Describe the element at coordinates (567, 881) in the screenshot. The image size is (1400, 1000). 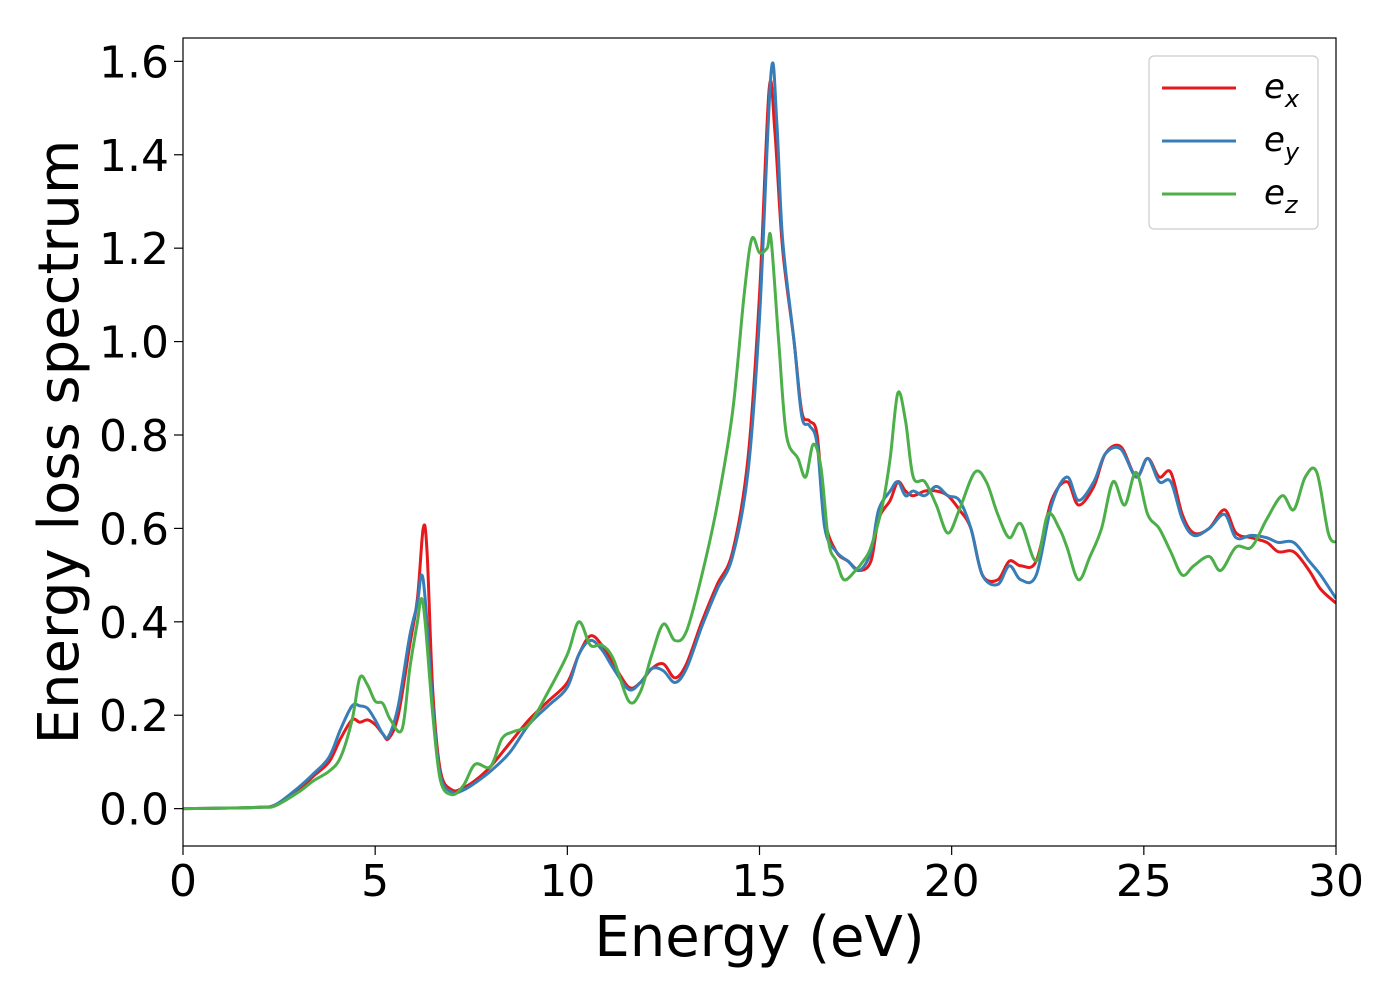
I see `x-tick-label: 10` at that location.